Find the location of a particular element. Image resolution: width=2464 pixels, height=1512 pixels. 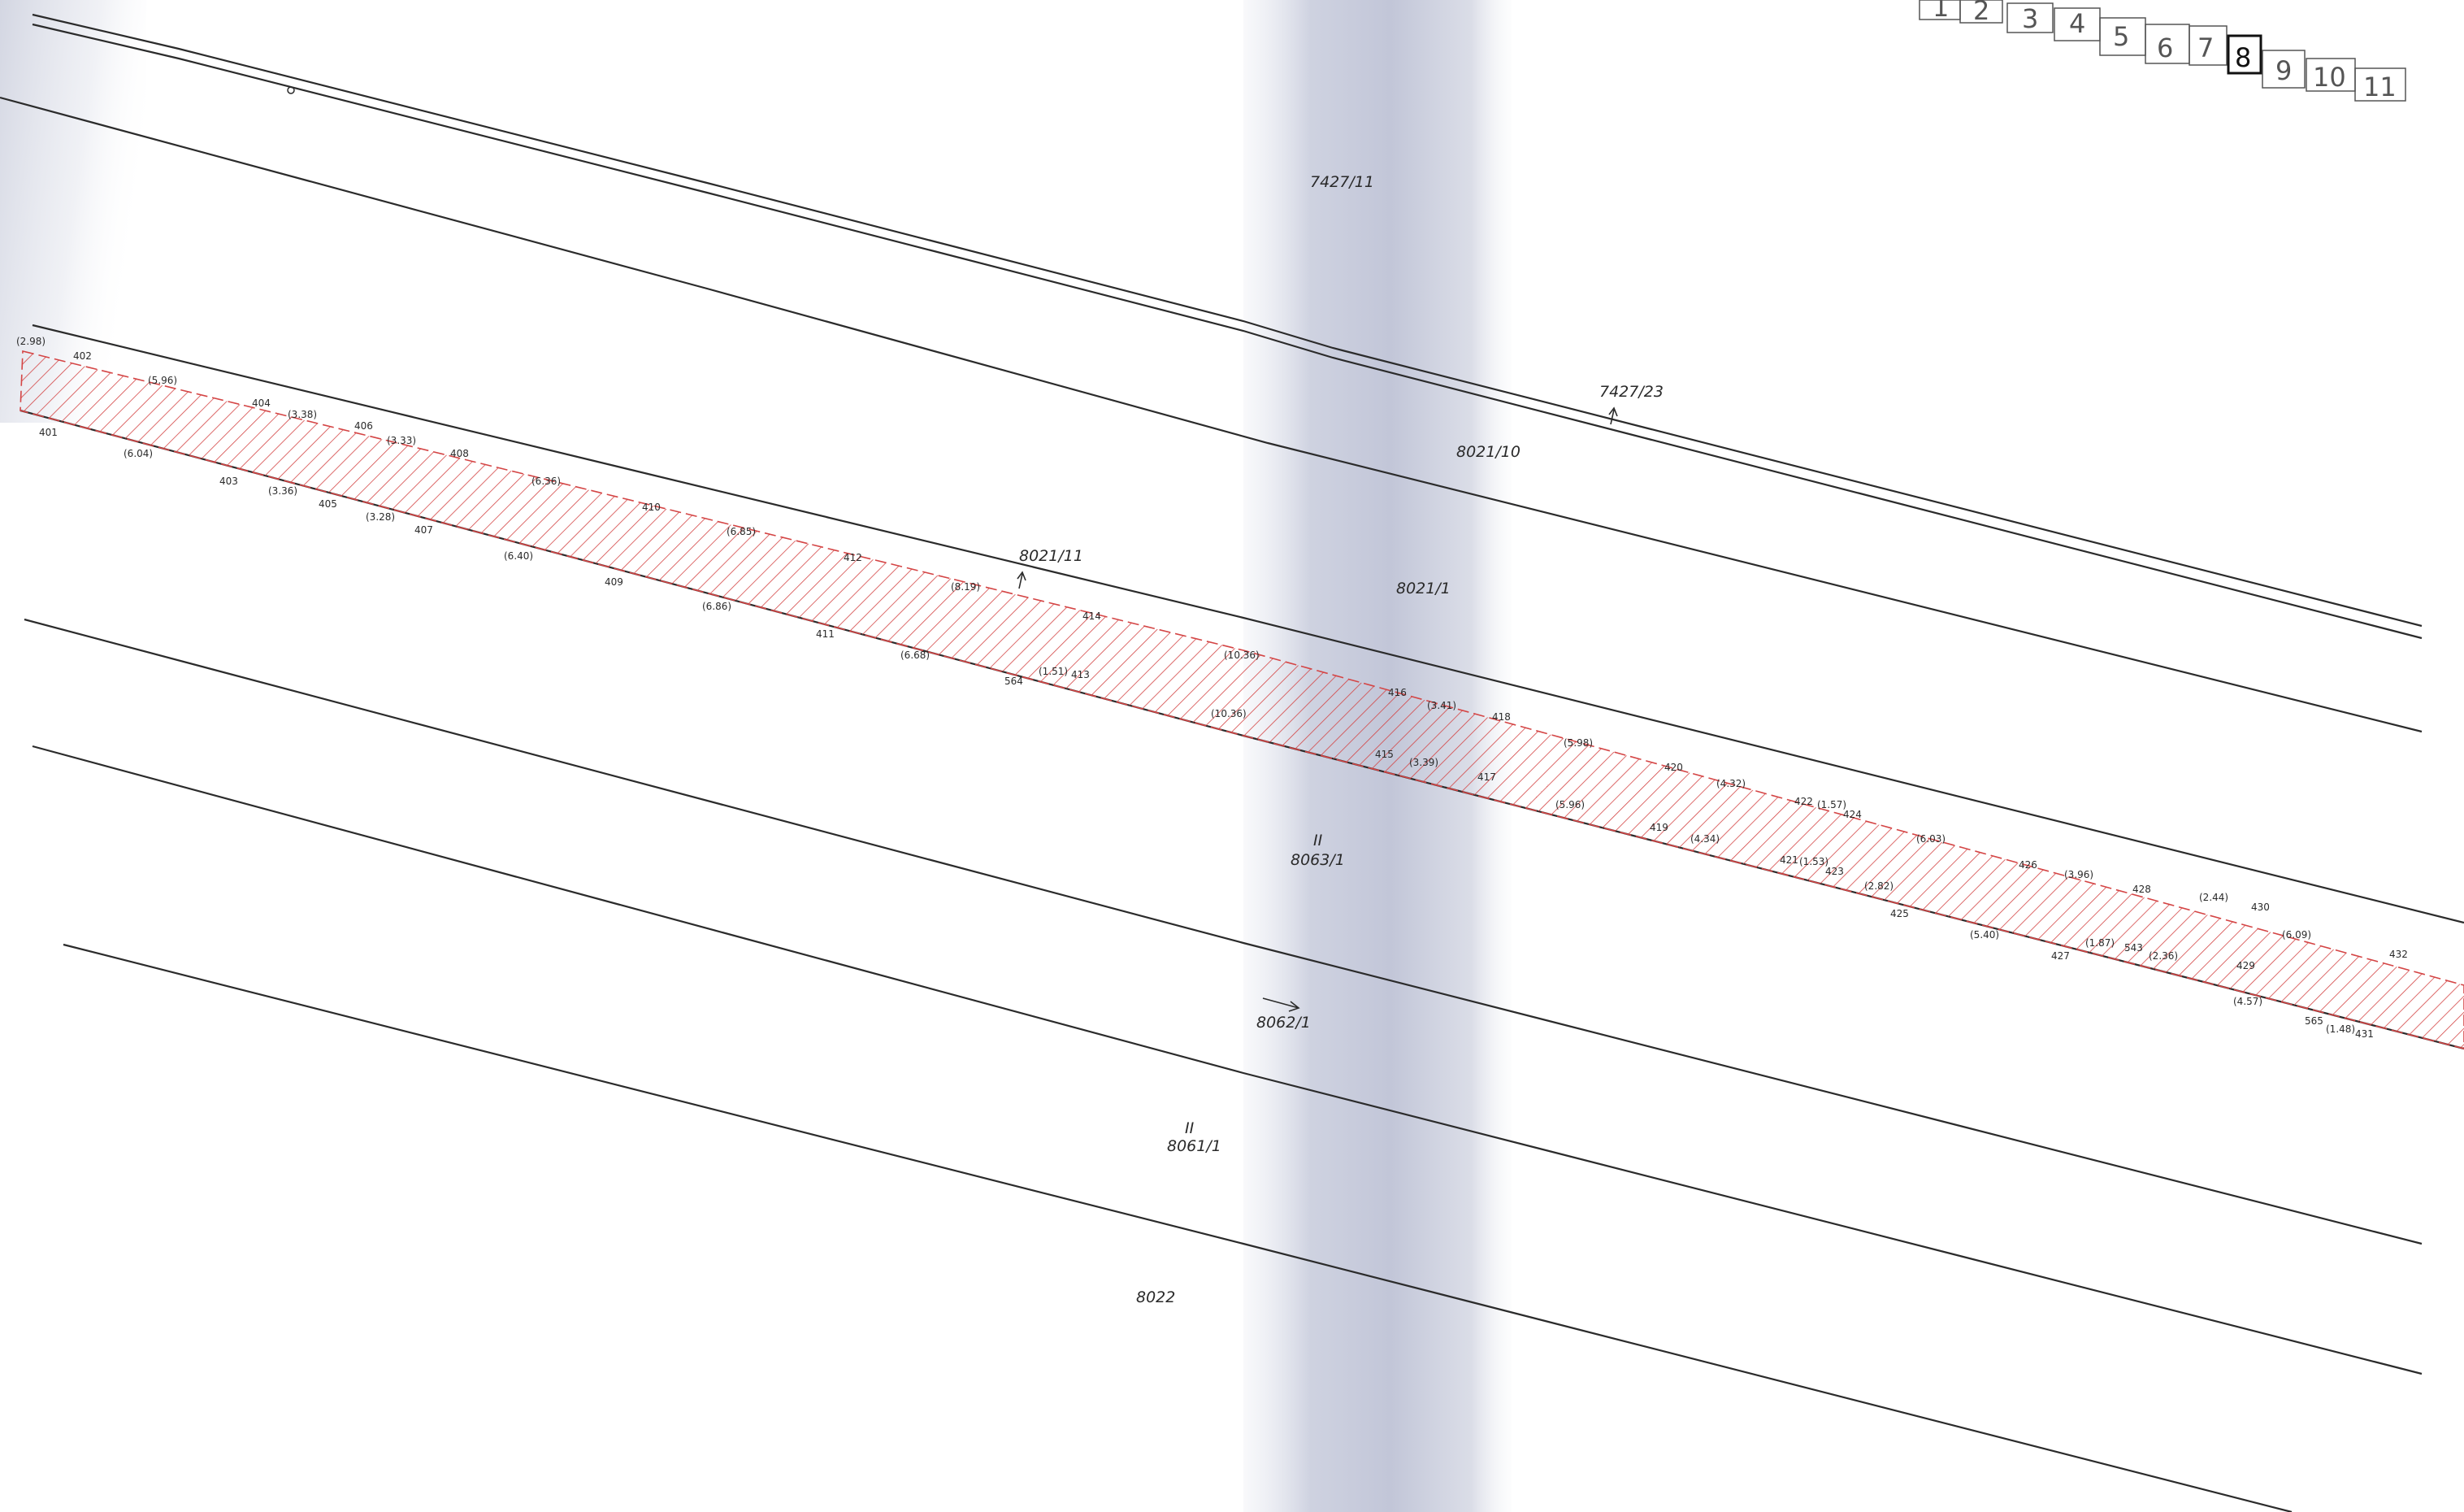

point-label: 404 is located at coordinates (262, 403).